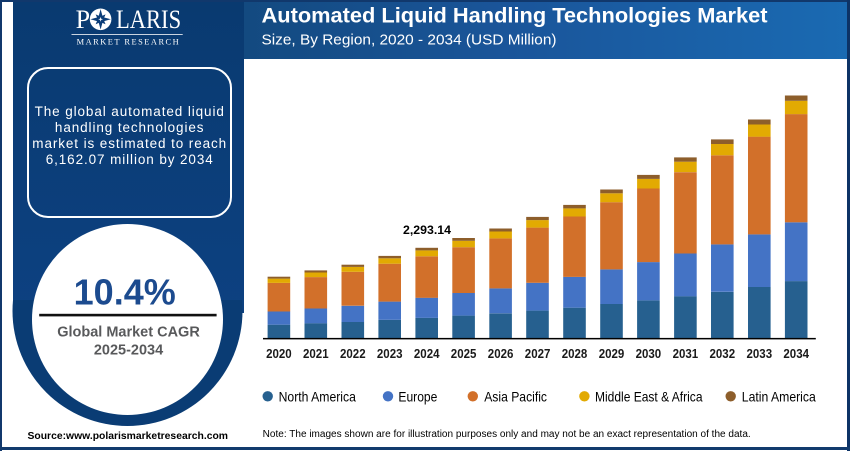  What do you see at coordinates (279, 354) in the screenshot?
I see `svg-text: 2020` at bounding box center [279, 354].